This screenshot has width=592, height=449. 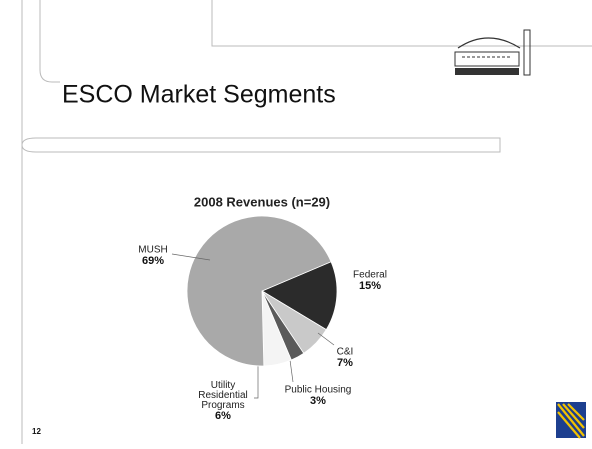 I want to click on page-number: 12, so click(x=36, y=431).